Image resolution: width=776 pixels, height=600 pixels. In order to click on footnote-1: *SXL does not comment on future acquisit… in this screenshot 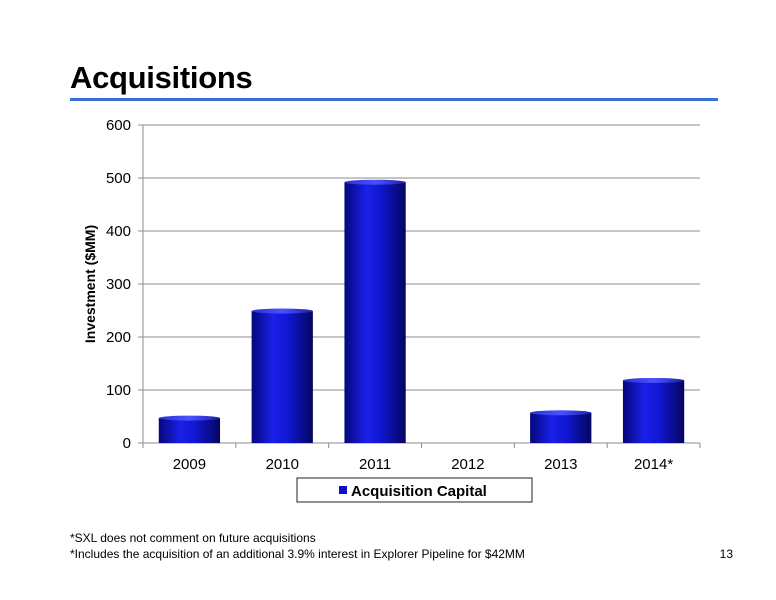, I will do `click(193, 538)`.